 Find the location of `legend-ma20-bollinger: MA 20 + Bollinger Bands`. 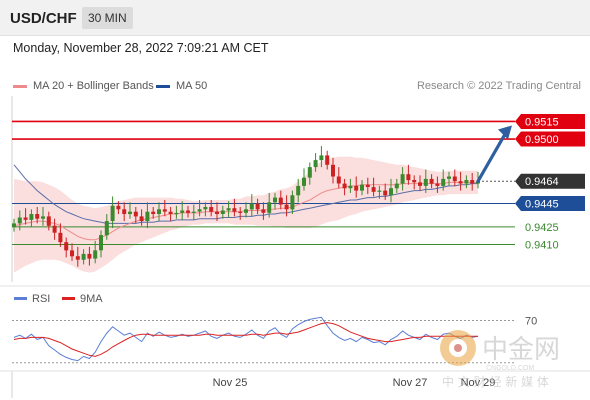

legend-ma20-bollinger: MA 20 + Bollinger Bands is located at coordinates (83, 86).